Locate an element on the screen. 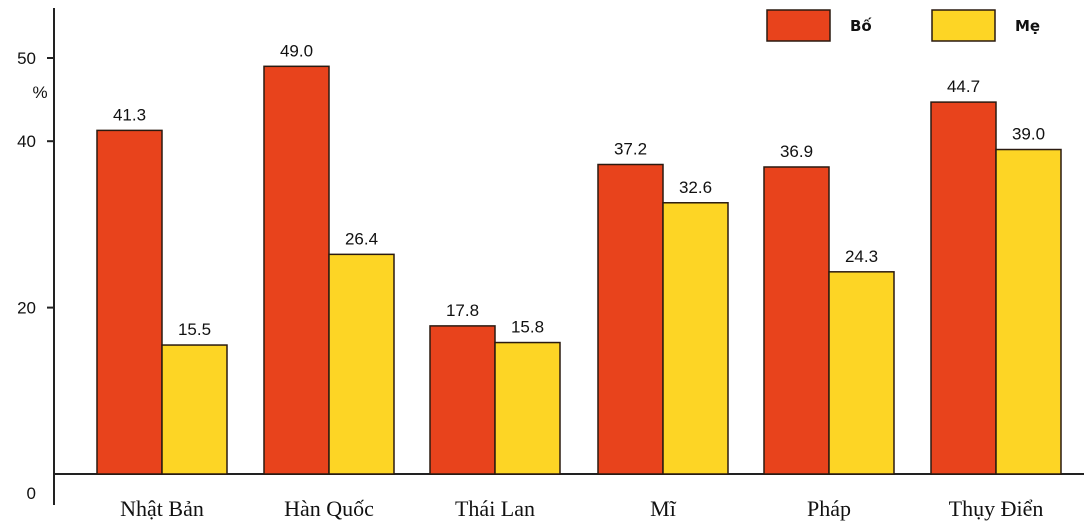  legend: Bố Mẹ is located at coordinates (903, 25).